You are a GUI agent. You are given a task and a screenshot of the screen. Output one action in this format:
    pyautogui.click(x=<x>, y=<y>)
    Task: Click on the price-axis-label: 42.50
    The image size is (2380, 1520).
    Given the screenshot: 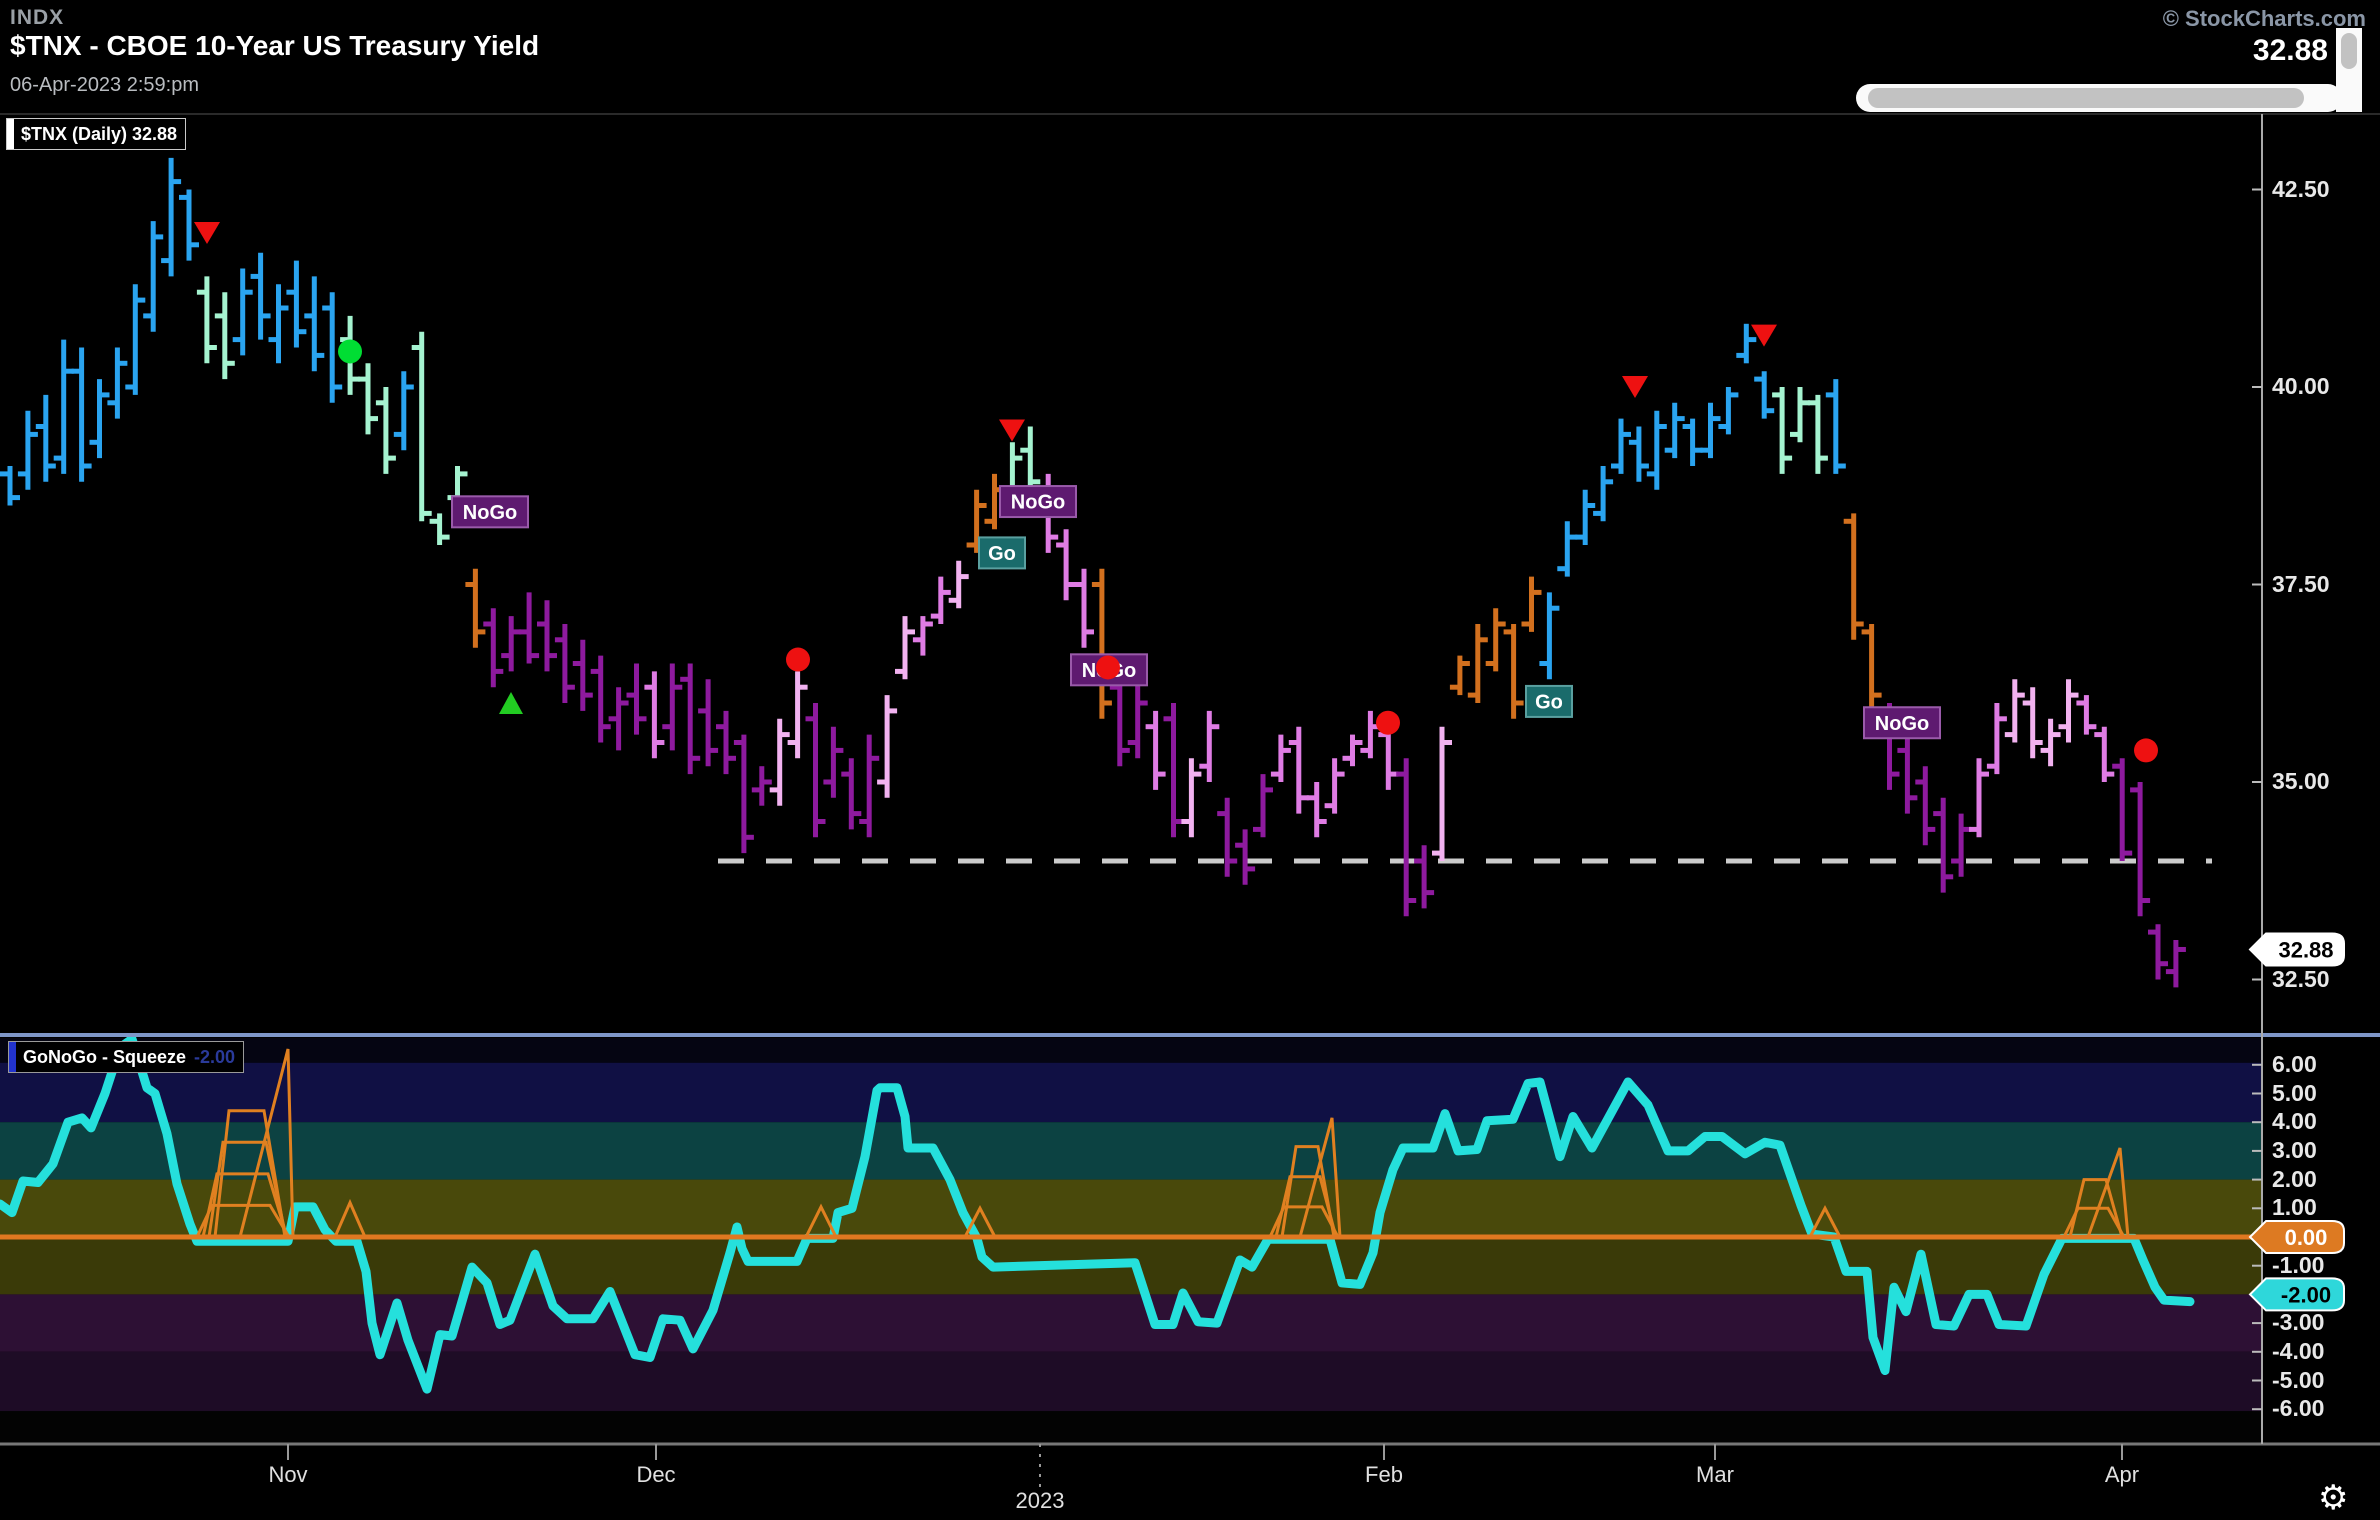 What is the action you would take?
    pyautogui.click(x=2301, y=188)
    